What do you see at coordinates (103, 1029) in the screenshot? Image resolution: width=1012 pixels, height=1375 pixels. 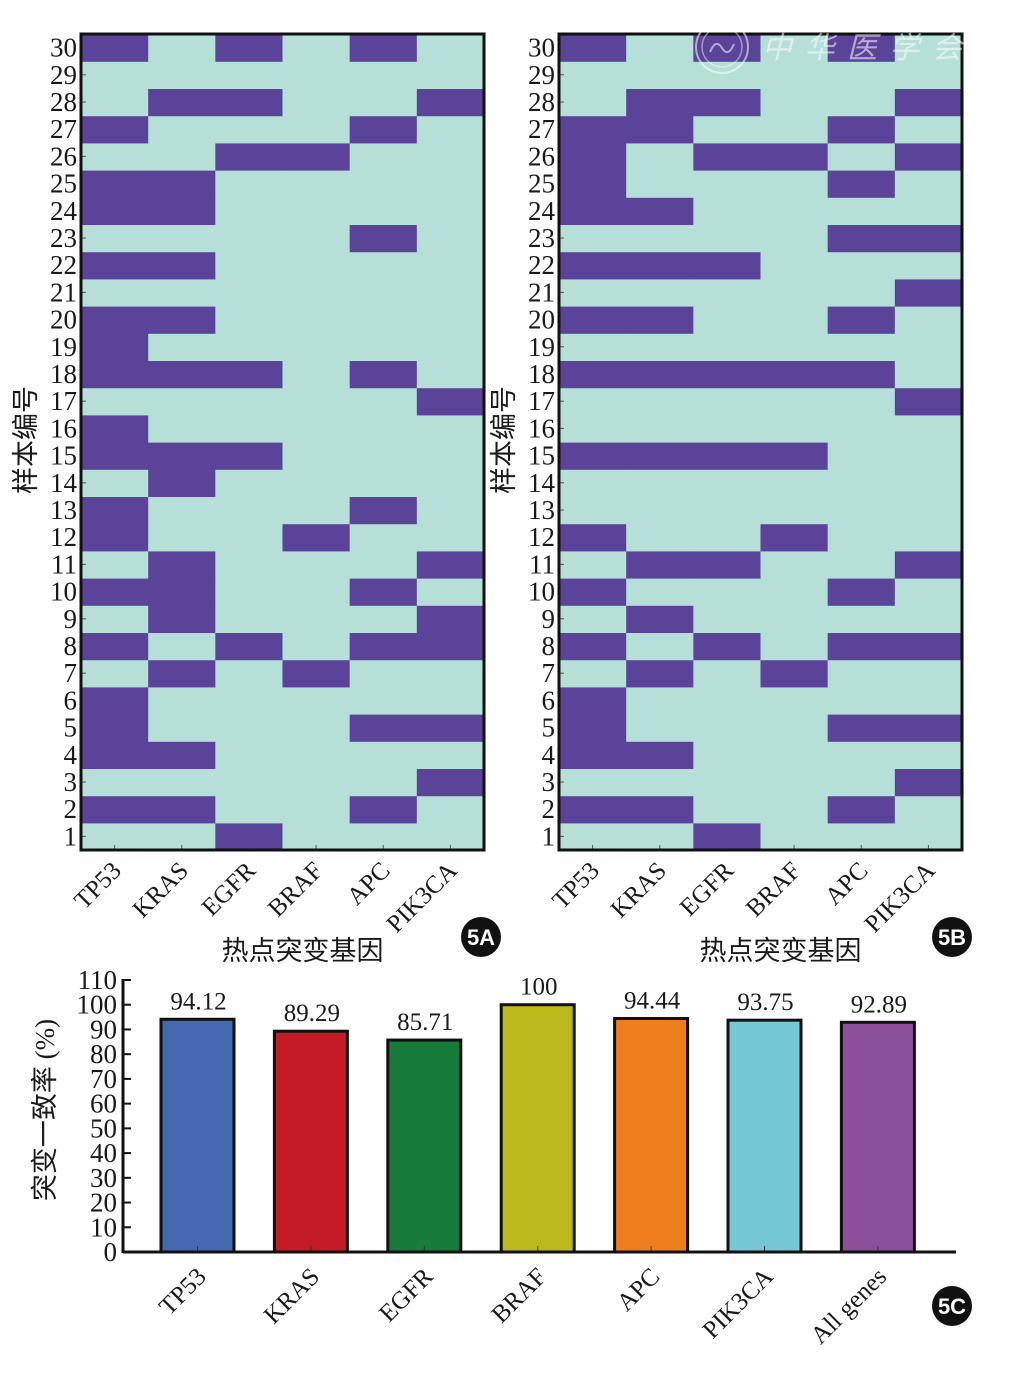 I see `y-tick-label: 90` at bounding box center [103, 1029].